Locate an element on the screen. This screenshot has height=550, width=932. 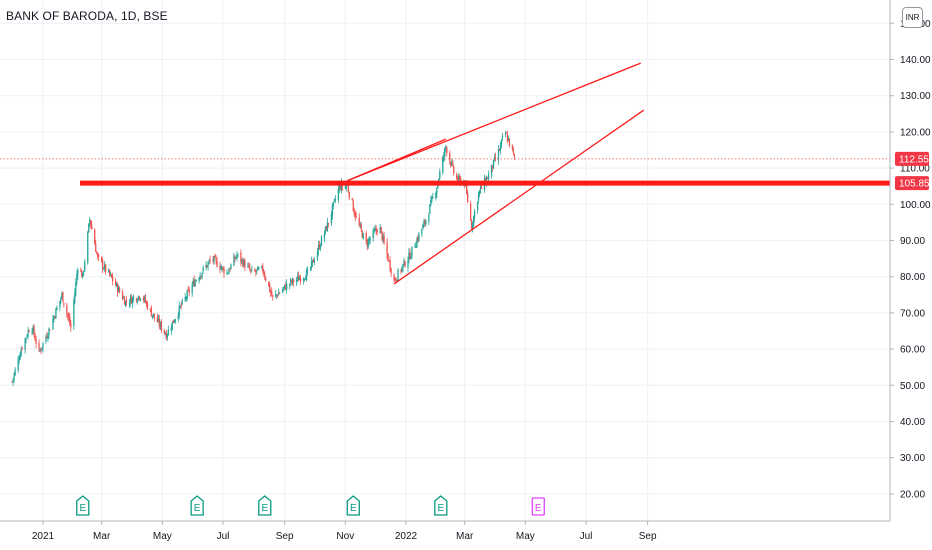
price-axis-label: 40.00 is located at coordinates (912, 422).